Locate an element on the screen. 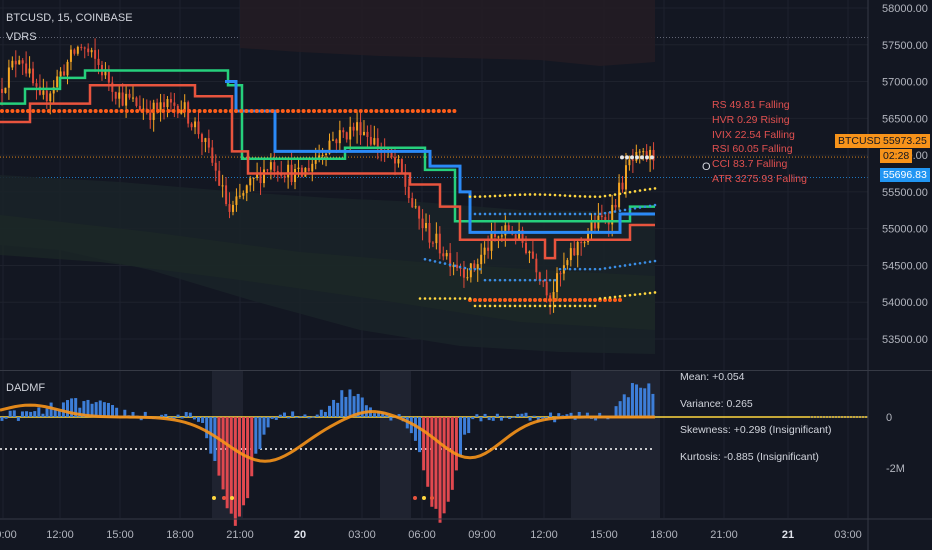 The image size is (932, 550). indicator-vdrs-label: VDRS is located at coordinates (21, 37).